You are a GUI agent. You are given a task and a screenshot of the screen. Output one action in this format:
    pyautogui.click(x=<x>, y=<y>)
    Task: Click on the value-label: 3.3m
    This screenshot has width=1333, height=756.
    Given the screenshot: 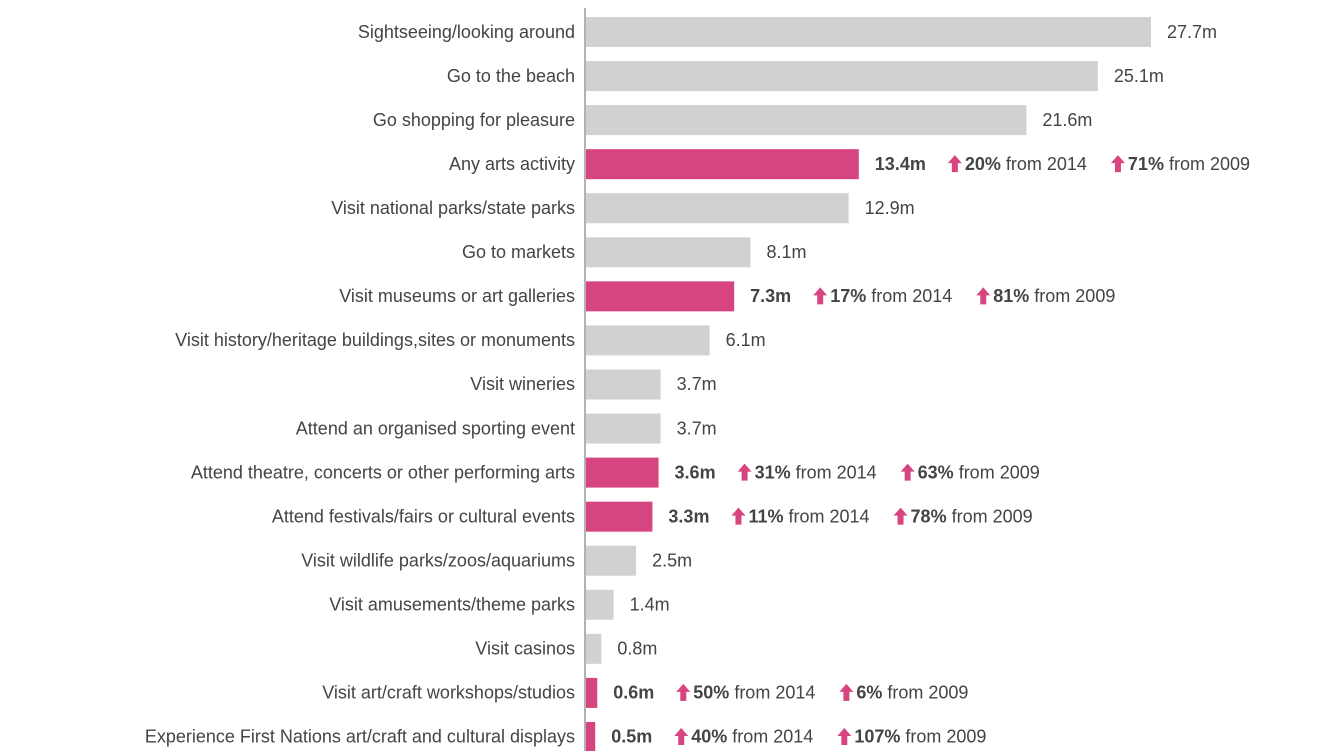 What is the action you would take?
    pyautogui.click(x=688, y=516)
    